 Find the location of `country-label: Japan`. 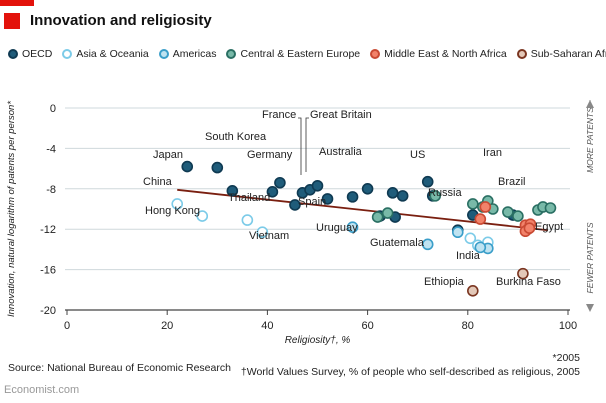

country-label: Japan is located at coordinates (168, 155).